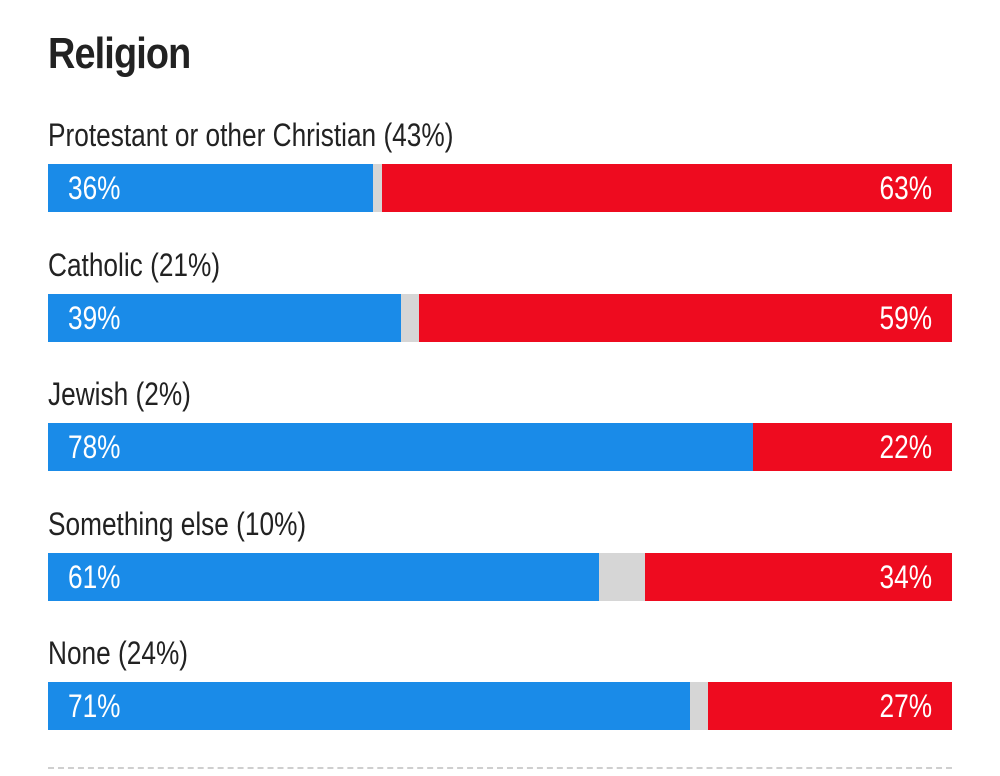  Describe the element at coordinates (94, 318) in the screenshot. I see `dem-value-label: 39%` at that location.